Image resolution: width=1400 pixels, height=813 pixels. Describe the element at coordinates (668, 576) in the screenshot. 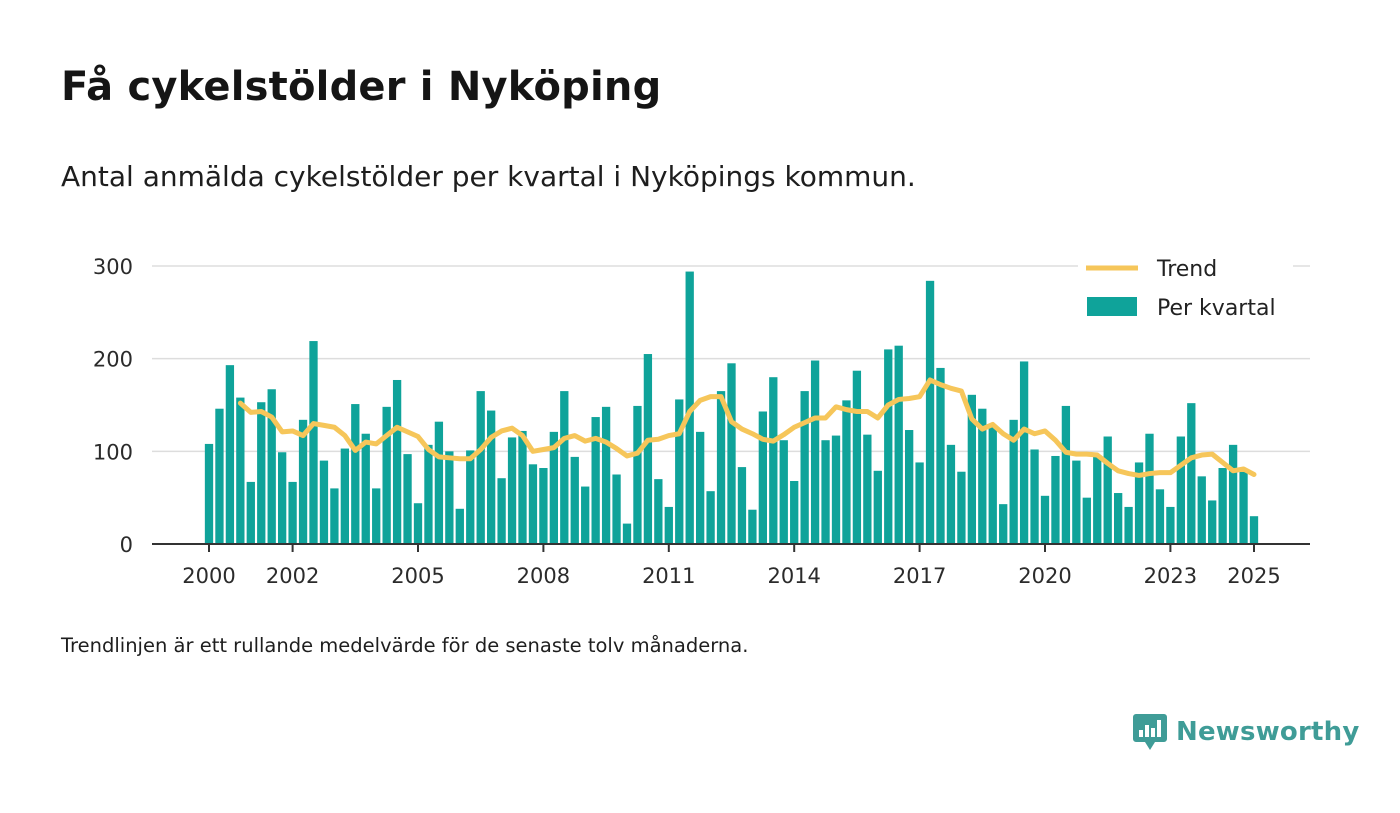

I see `x-tick-label: 2011` at that location.